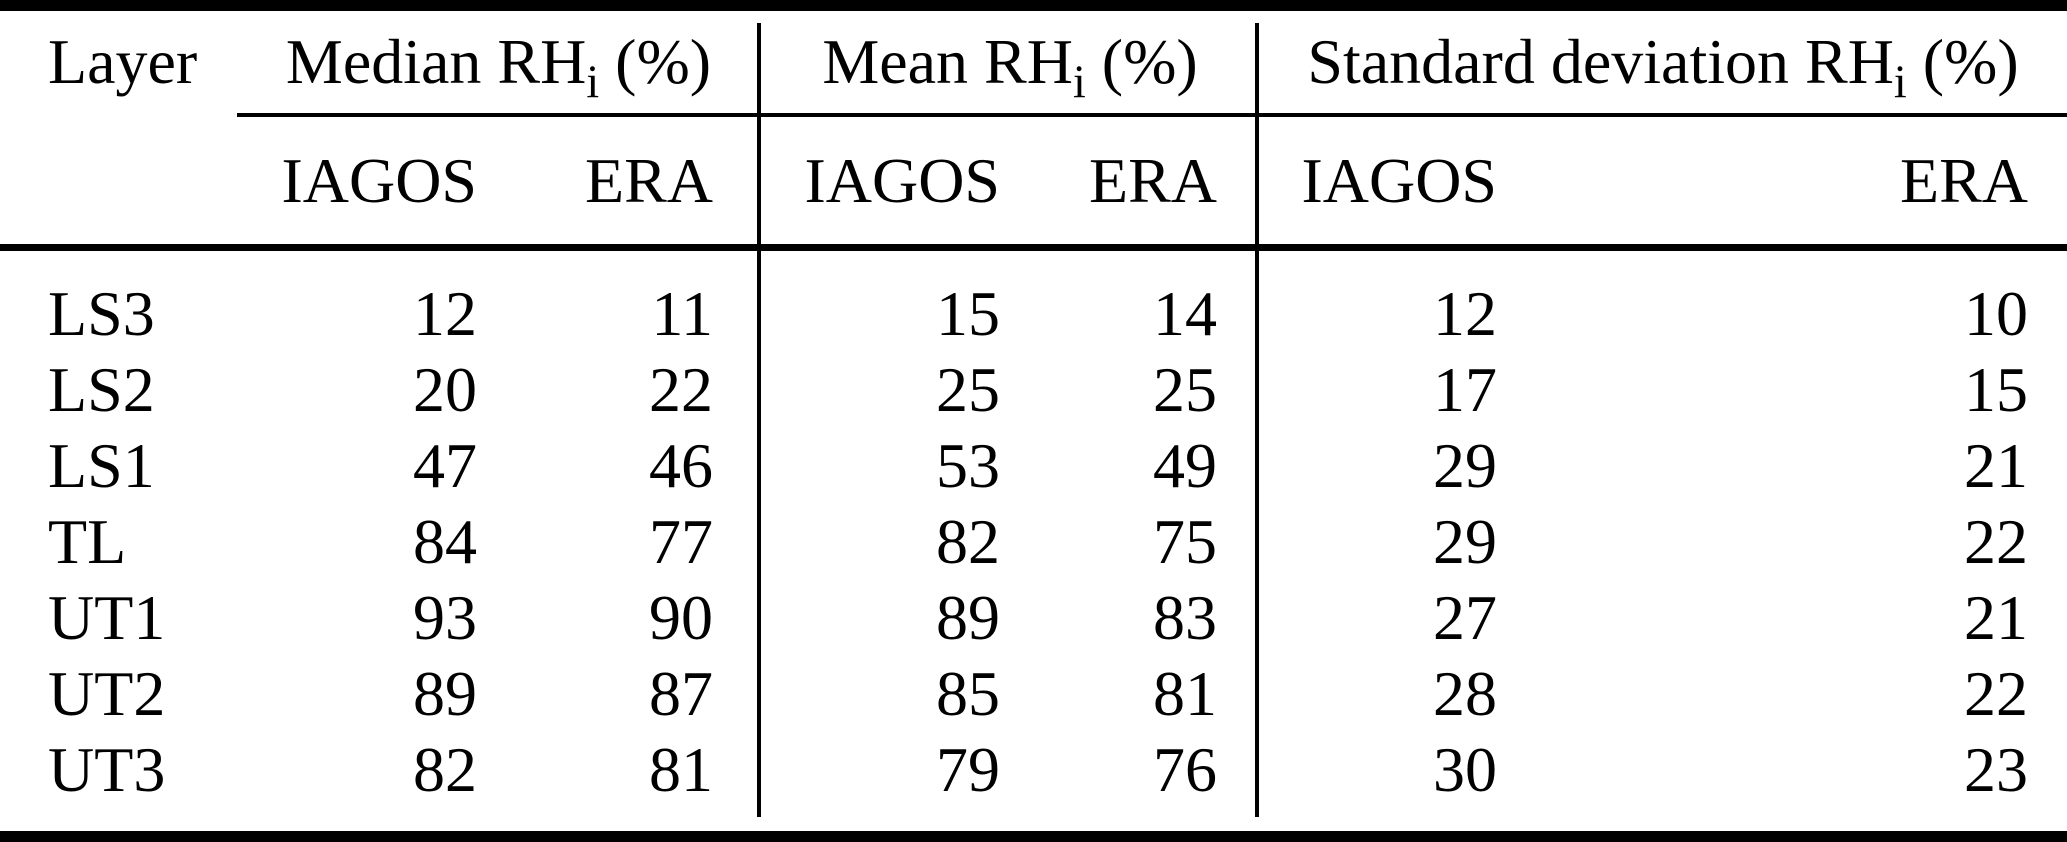  Describe the element at coordinates (968, 389) in the screenshot. I see `mean-iagos-cell: 25` at that location.